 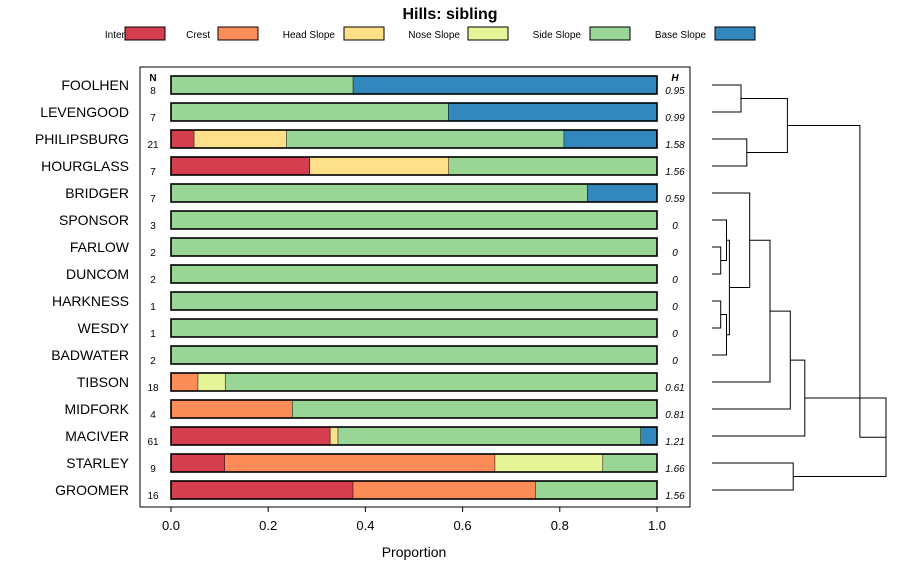 What do you see at coordinates (675, 118) in the screenshot?
I see `h-value-levengood: 0.99` at bounding box center [675, 118].